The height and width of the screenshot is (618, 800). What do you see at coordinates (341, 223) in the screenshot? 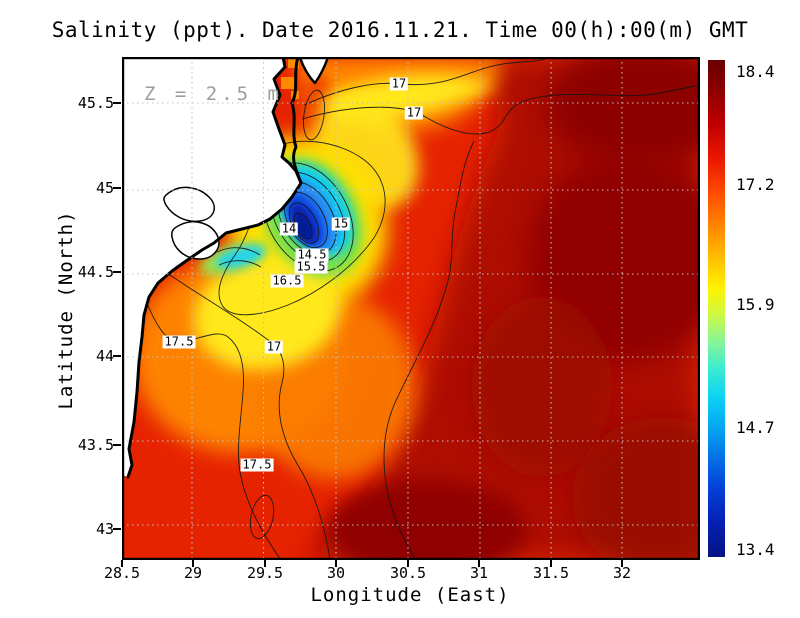
I see `contour-label: 15` at bounding box center [341, 223].